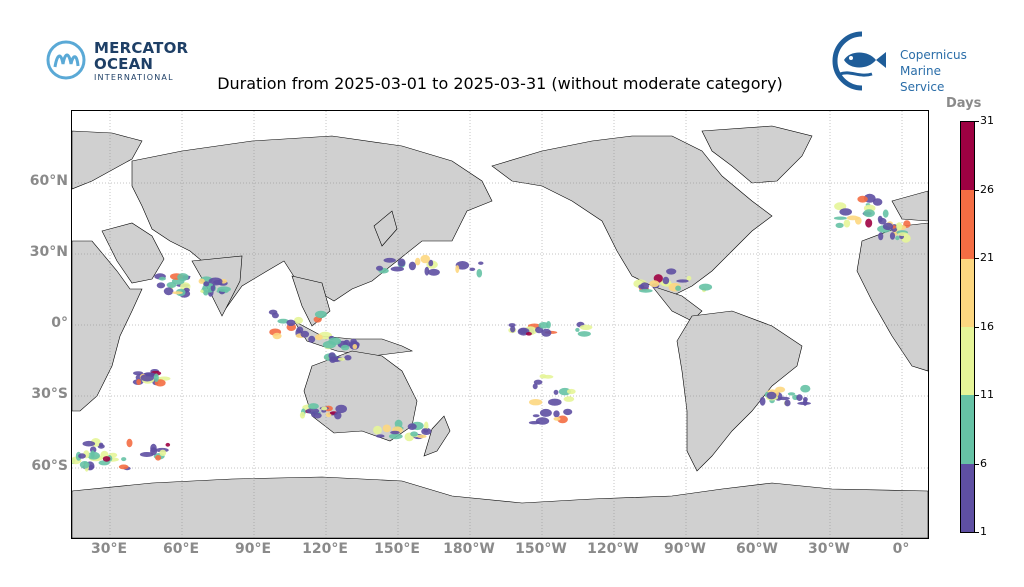 This screenshot has width=1024, height=587. Describe the element at coordinates (901, 549) in the screenshot. I see `longitude-tick-label: 0°` at that location.